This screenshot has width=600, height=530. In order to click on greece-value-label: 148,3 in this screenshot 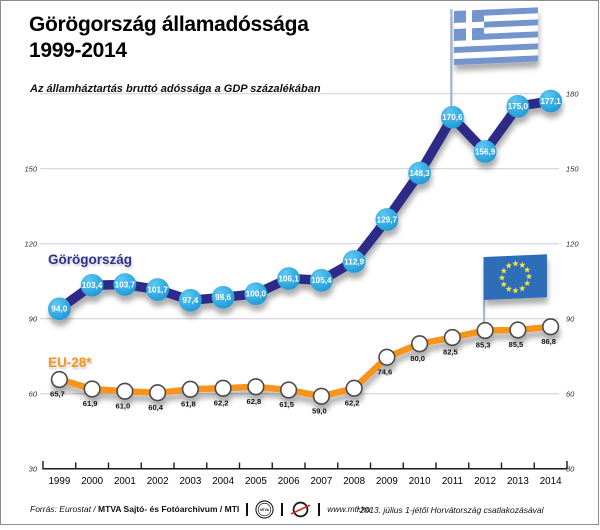, I will do `click(419, 173)`.